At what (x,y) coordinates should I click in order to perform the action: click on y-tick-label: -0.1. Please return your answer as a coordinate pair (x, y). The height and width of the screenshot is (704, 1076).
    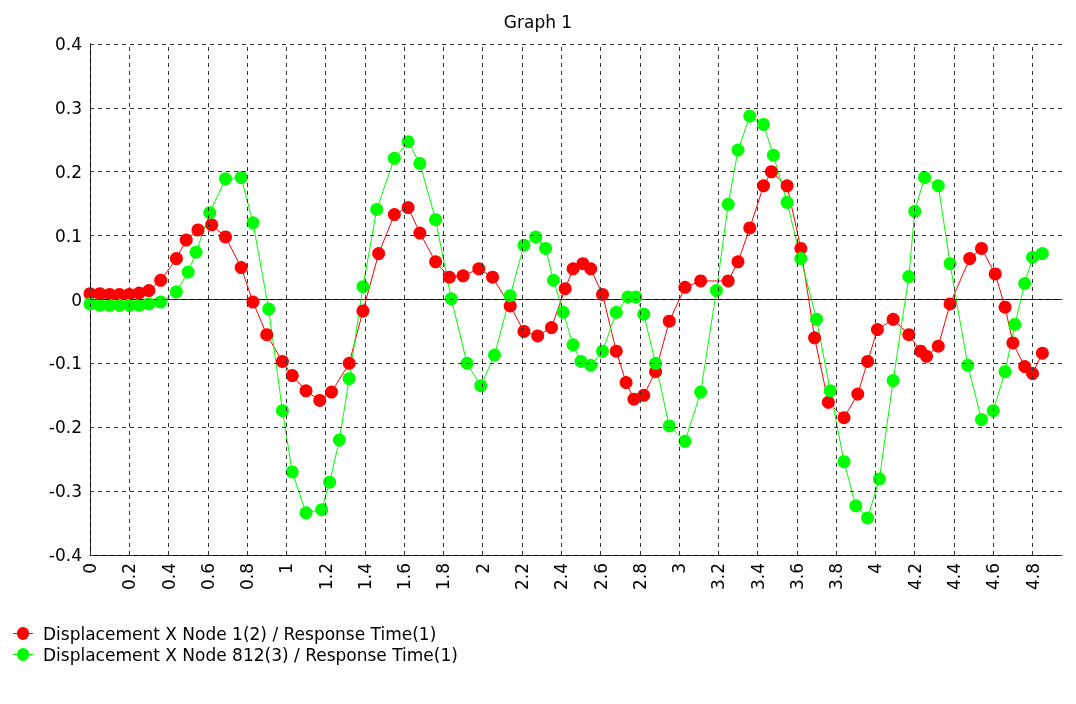
    Looking at the image, I should click on (65, 363).